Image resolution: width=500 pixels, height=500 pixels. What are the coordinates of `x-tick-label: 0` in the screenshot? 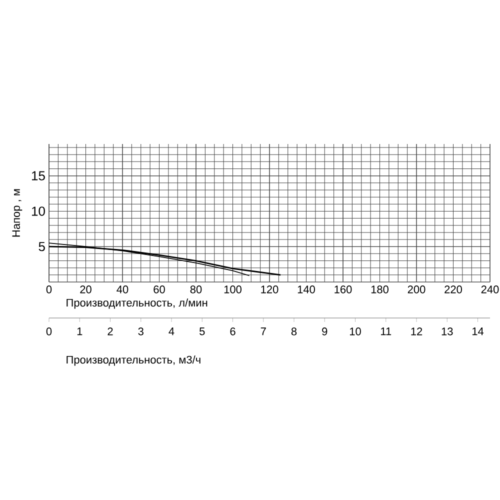 It's located at (49, 290).